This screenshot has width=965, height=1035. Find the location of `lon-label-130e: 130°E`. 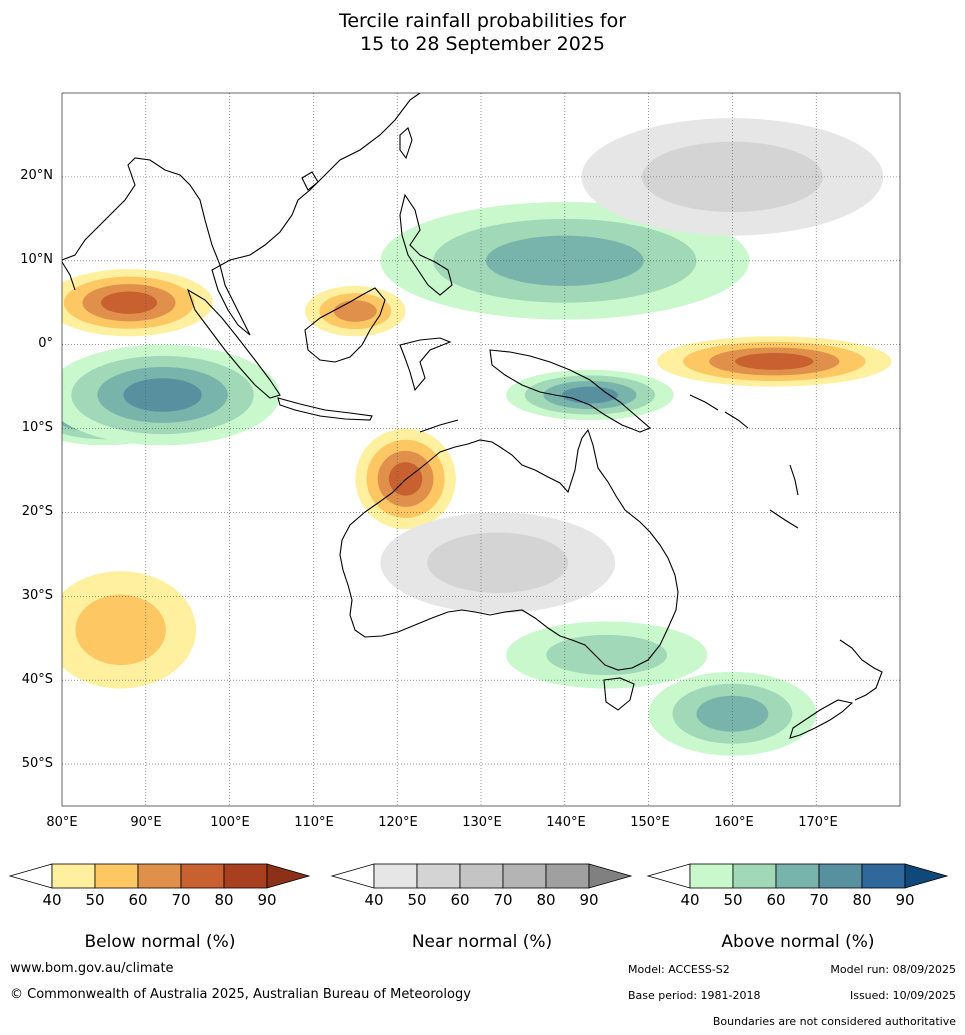

lon-label-130e: 130°E is located at coordinates (482, 822).